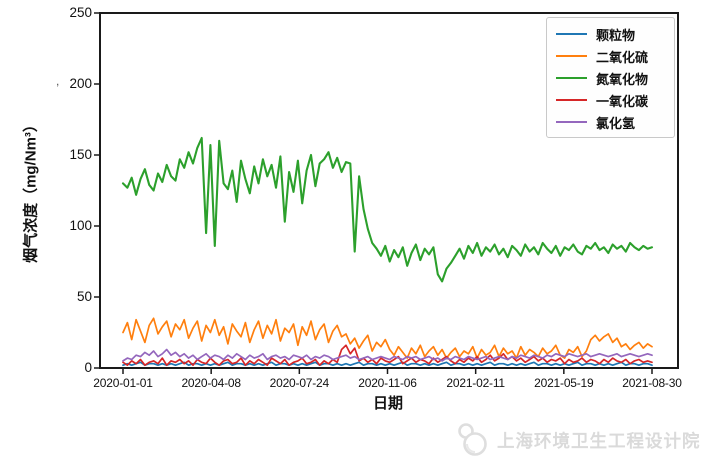 This screenshot has height=469, width=703. What do you see at coordinates (84, 296) in the screenshot?
I see `y-tick-label: 50` at bounding box center [84, 296].